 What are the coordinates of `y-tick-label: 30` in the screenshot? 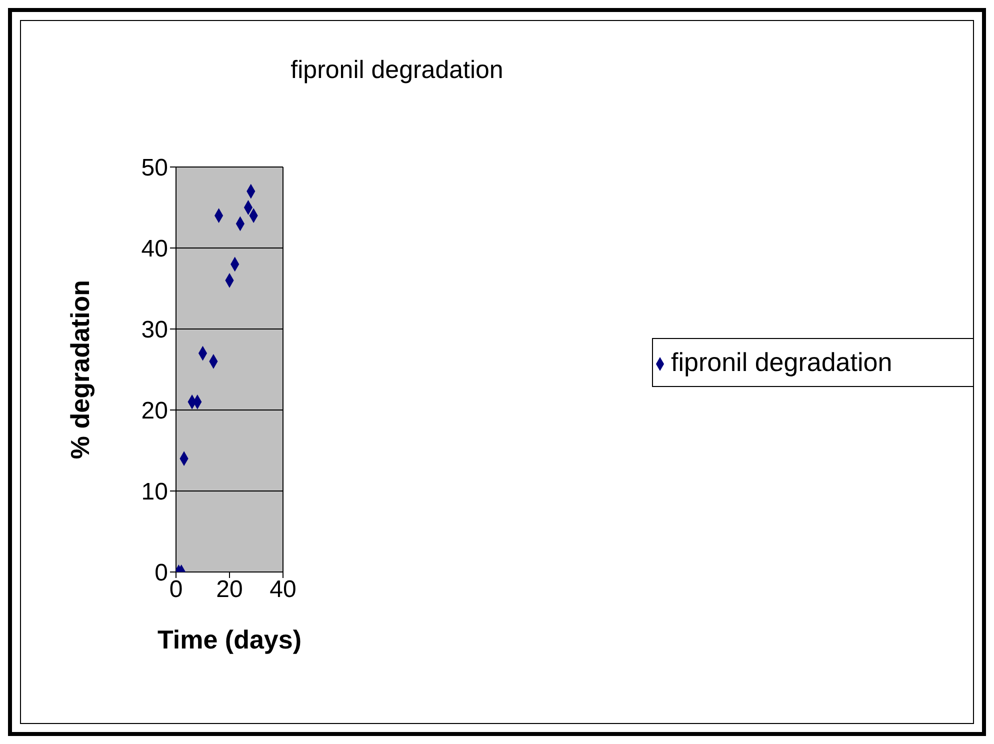 It's located at (154, 330).